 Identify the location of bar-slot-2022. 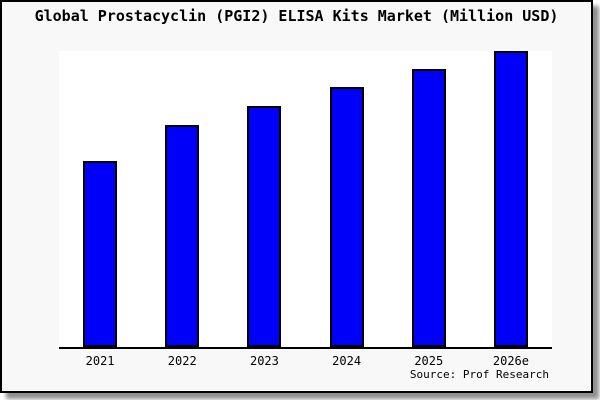
(182, 199).